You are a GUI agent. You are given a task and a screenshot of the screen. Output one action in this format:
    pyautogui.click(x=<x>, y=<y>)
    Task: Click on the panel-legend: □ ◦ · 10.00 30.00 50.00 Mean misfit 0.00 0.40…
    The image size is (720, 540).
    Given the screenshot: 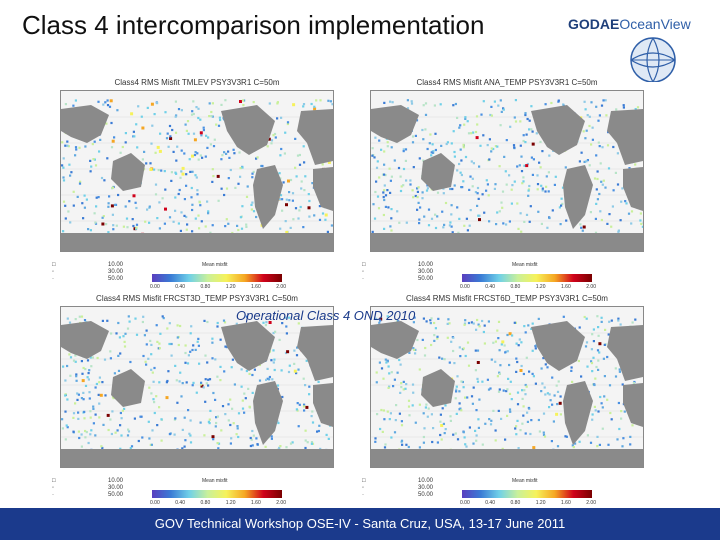 What is the action you would take?
    pyautogui.click(x=197, y=279)
    